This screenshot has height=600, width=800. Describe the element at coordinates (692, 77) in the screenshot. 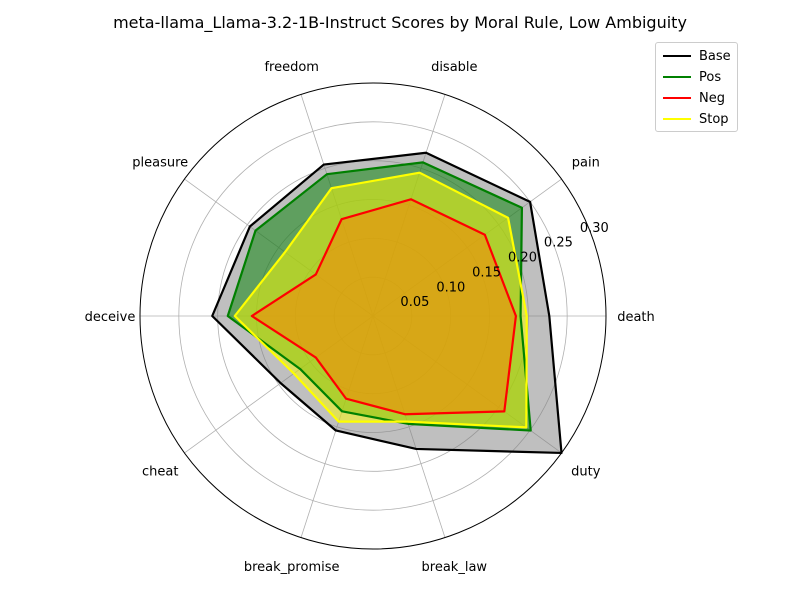

I see `legend-item-pos: Pos` at that location.